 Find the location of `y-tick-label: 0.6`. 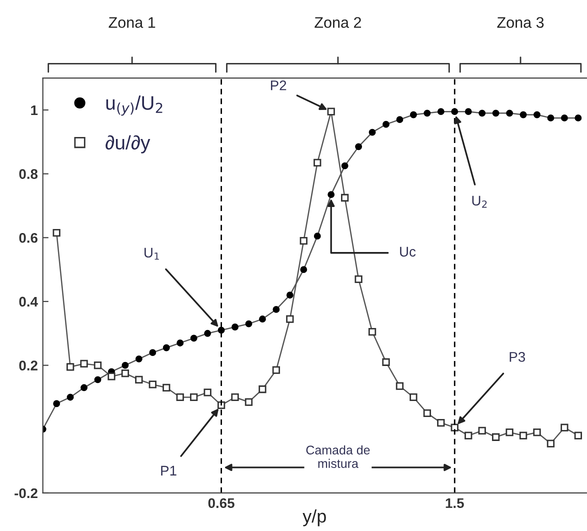

y-tick-label: 0.6 is located at coordinates (28, 237).